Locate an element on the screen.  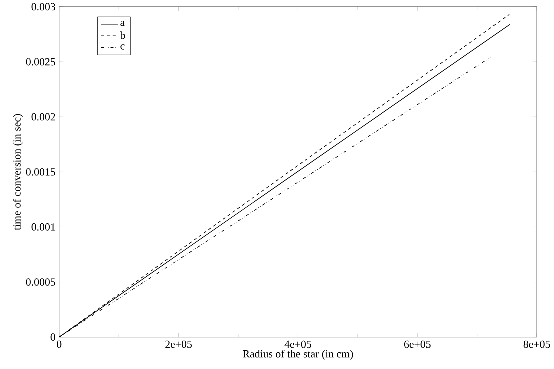
legend-label: c is located at coordinates (122, 47).